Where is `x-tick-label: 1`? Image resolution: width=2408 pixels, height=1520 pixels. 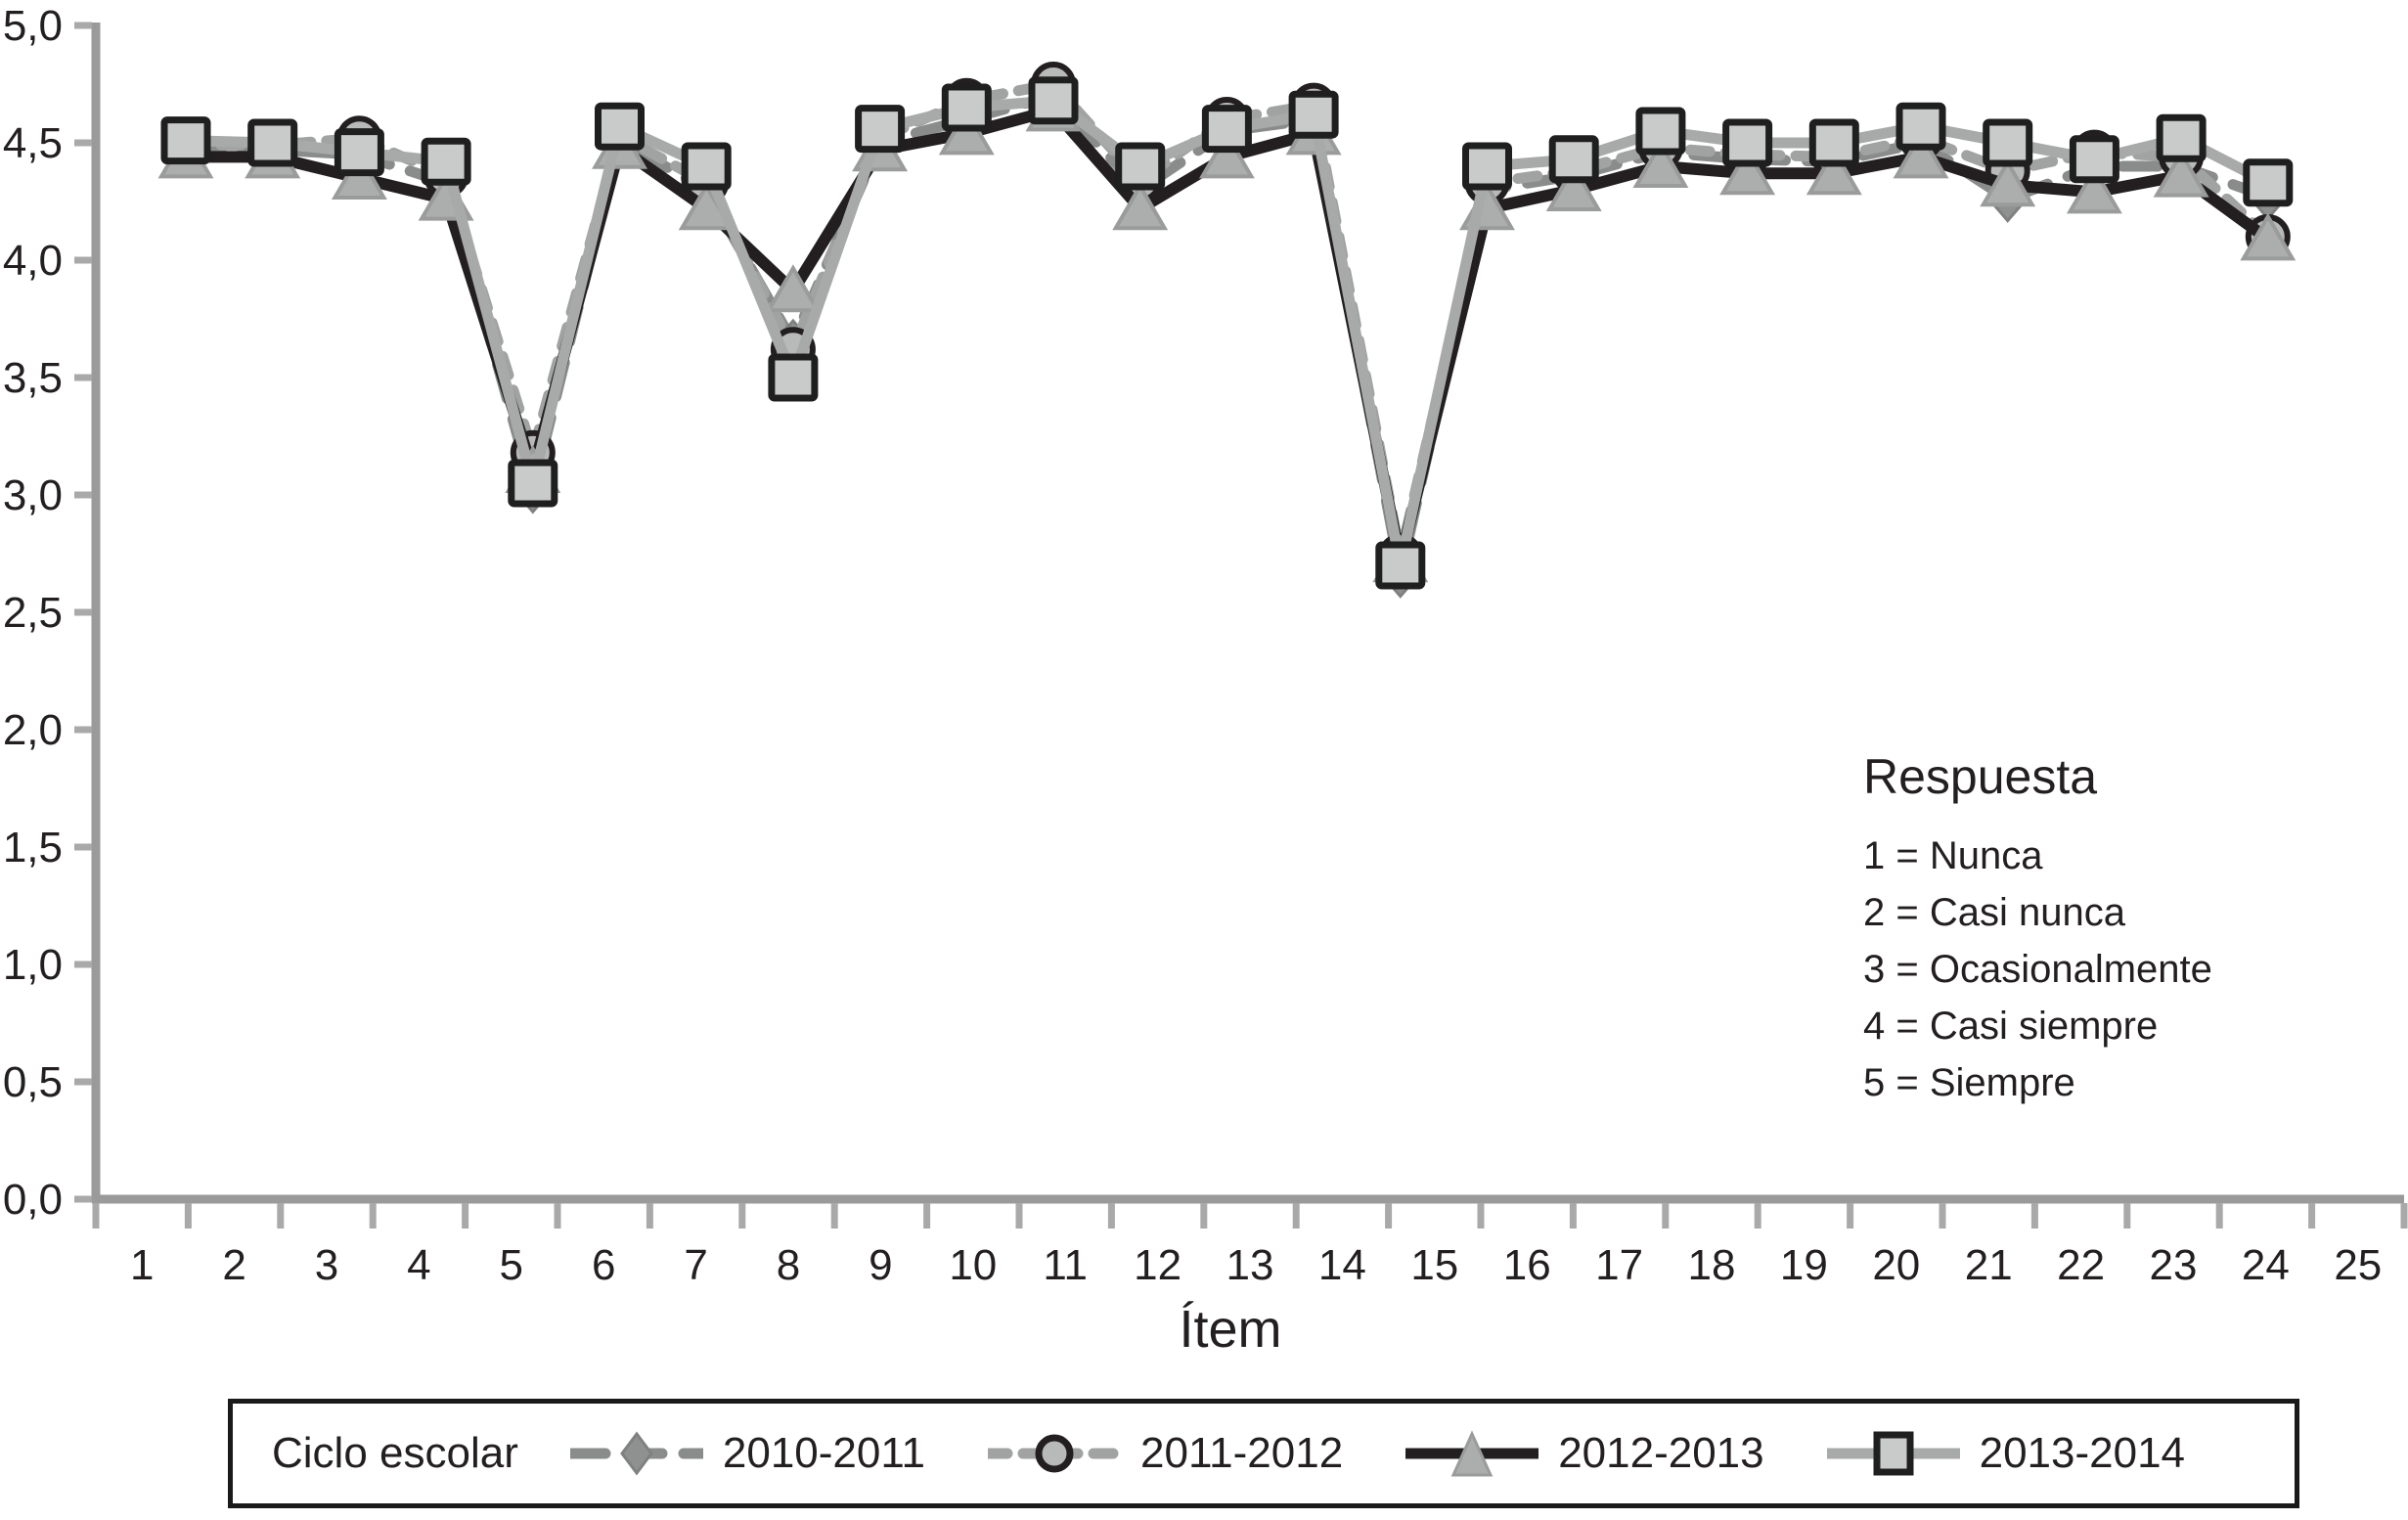
x-tick-label: 1 is located at coordinates (142, 1265).